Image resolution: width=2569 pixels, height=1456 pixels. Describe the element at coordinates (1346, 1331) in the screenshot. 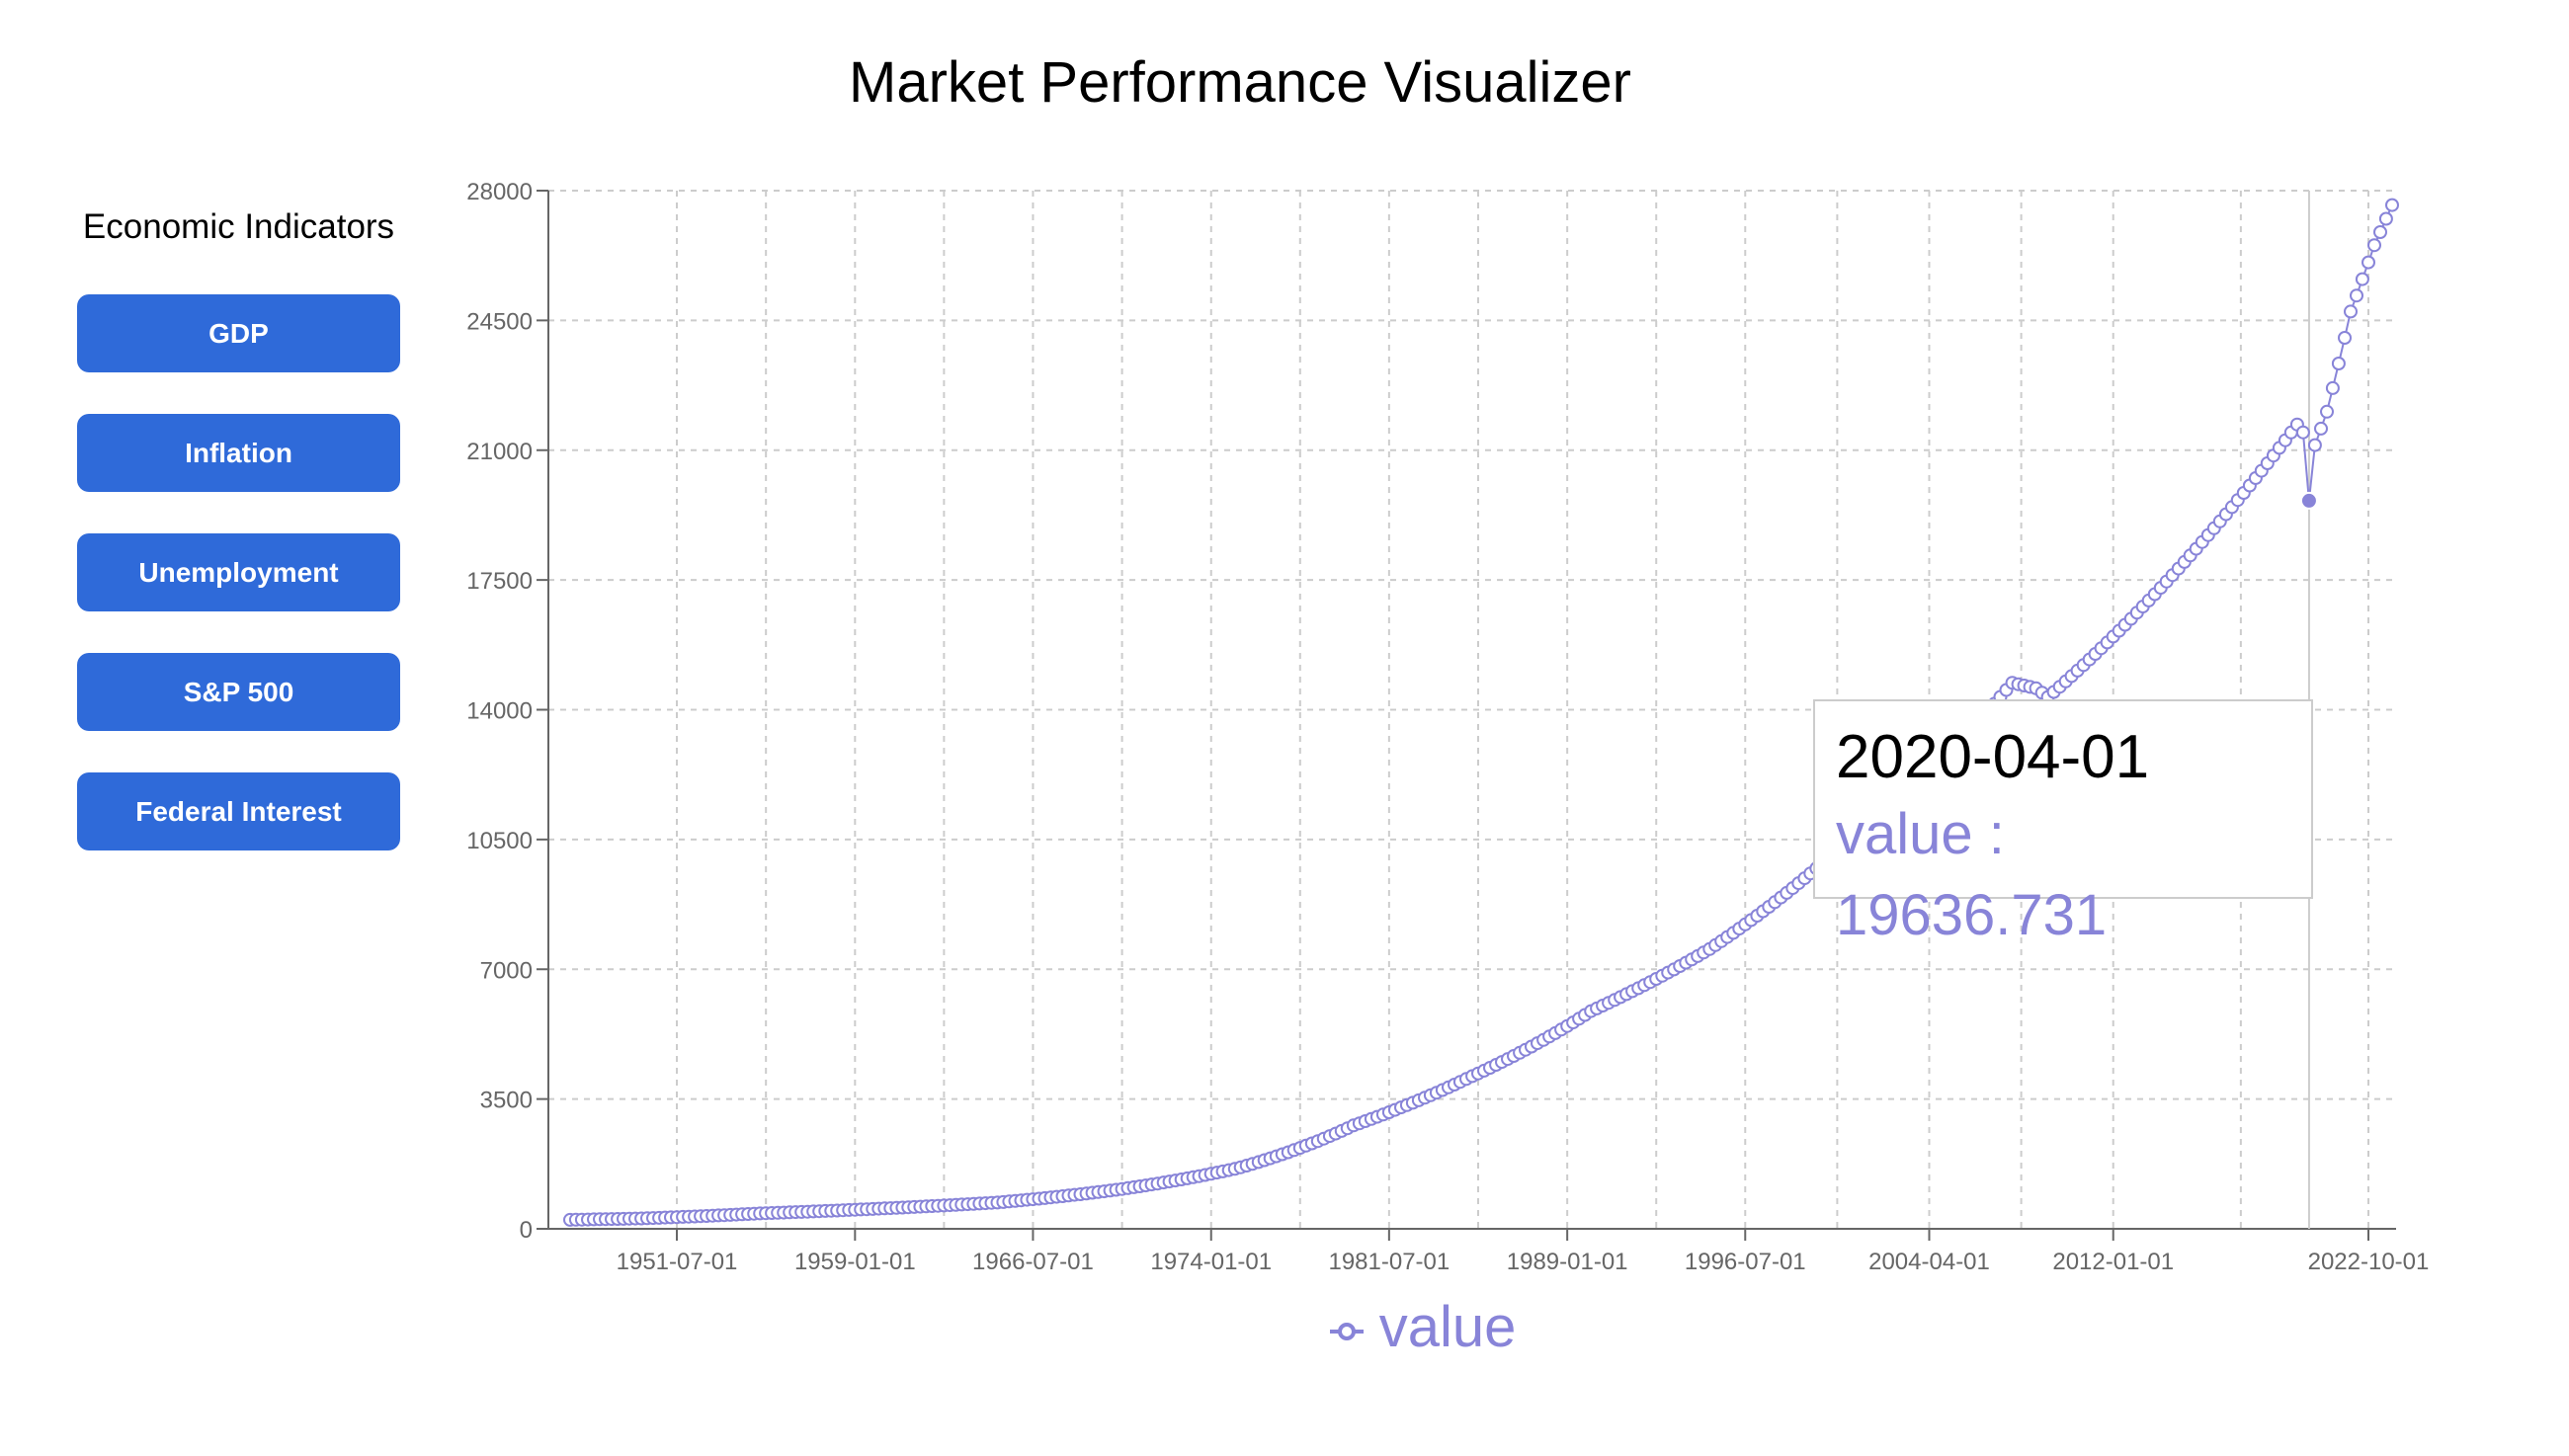

I see `legend-line-icon` at that location.